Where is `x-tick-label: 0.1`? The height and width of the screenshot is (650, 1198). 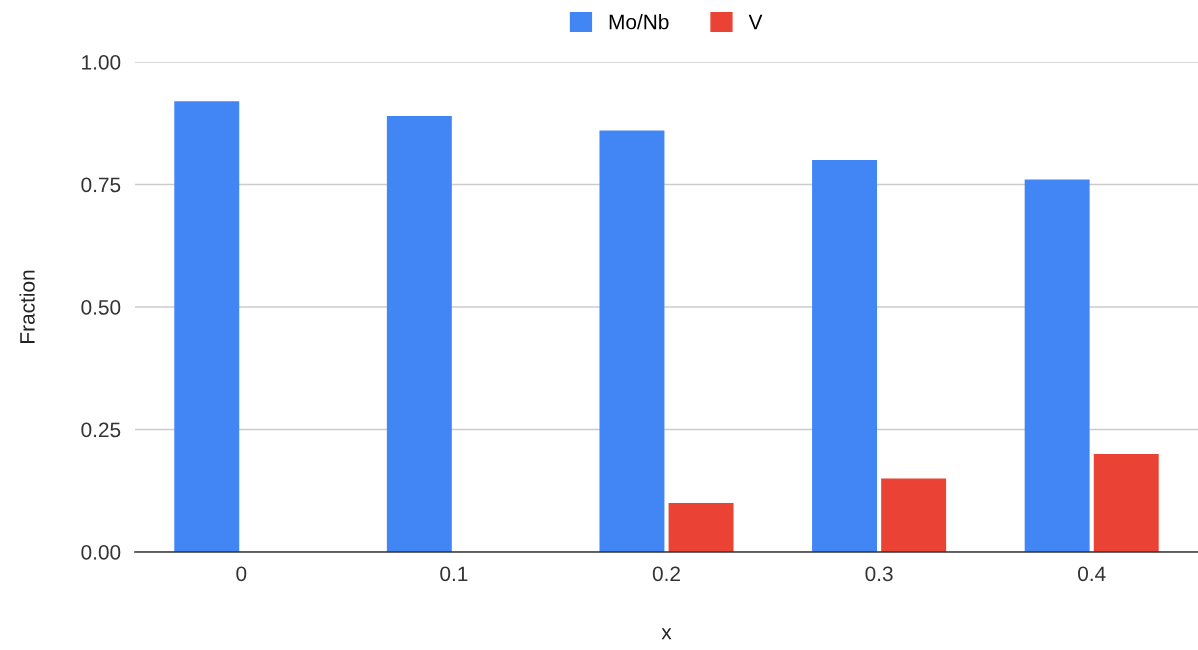
x-tick-label: 0.1 is located at coordinates (454, 574).